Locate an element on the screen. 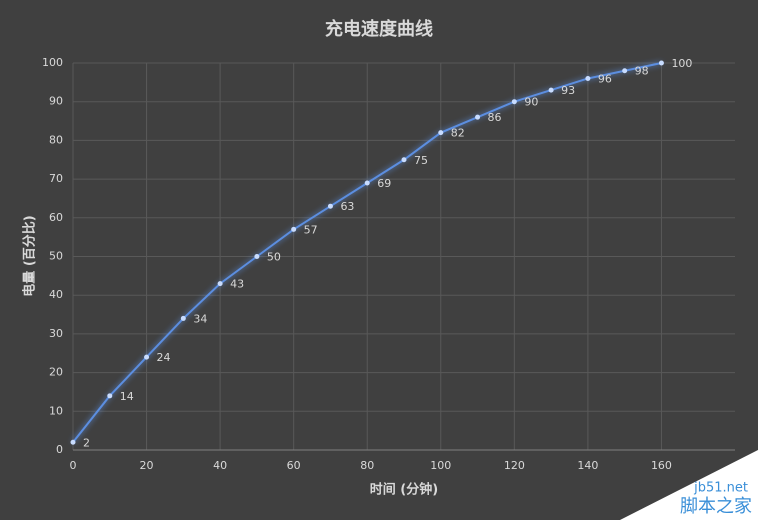 Image resolution: width=758 pixels, height=520 pixels. x-tick-label: 140 is located at coordinates (587, 465).